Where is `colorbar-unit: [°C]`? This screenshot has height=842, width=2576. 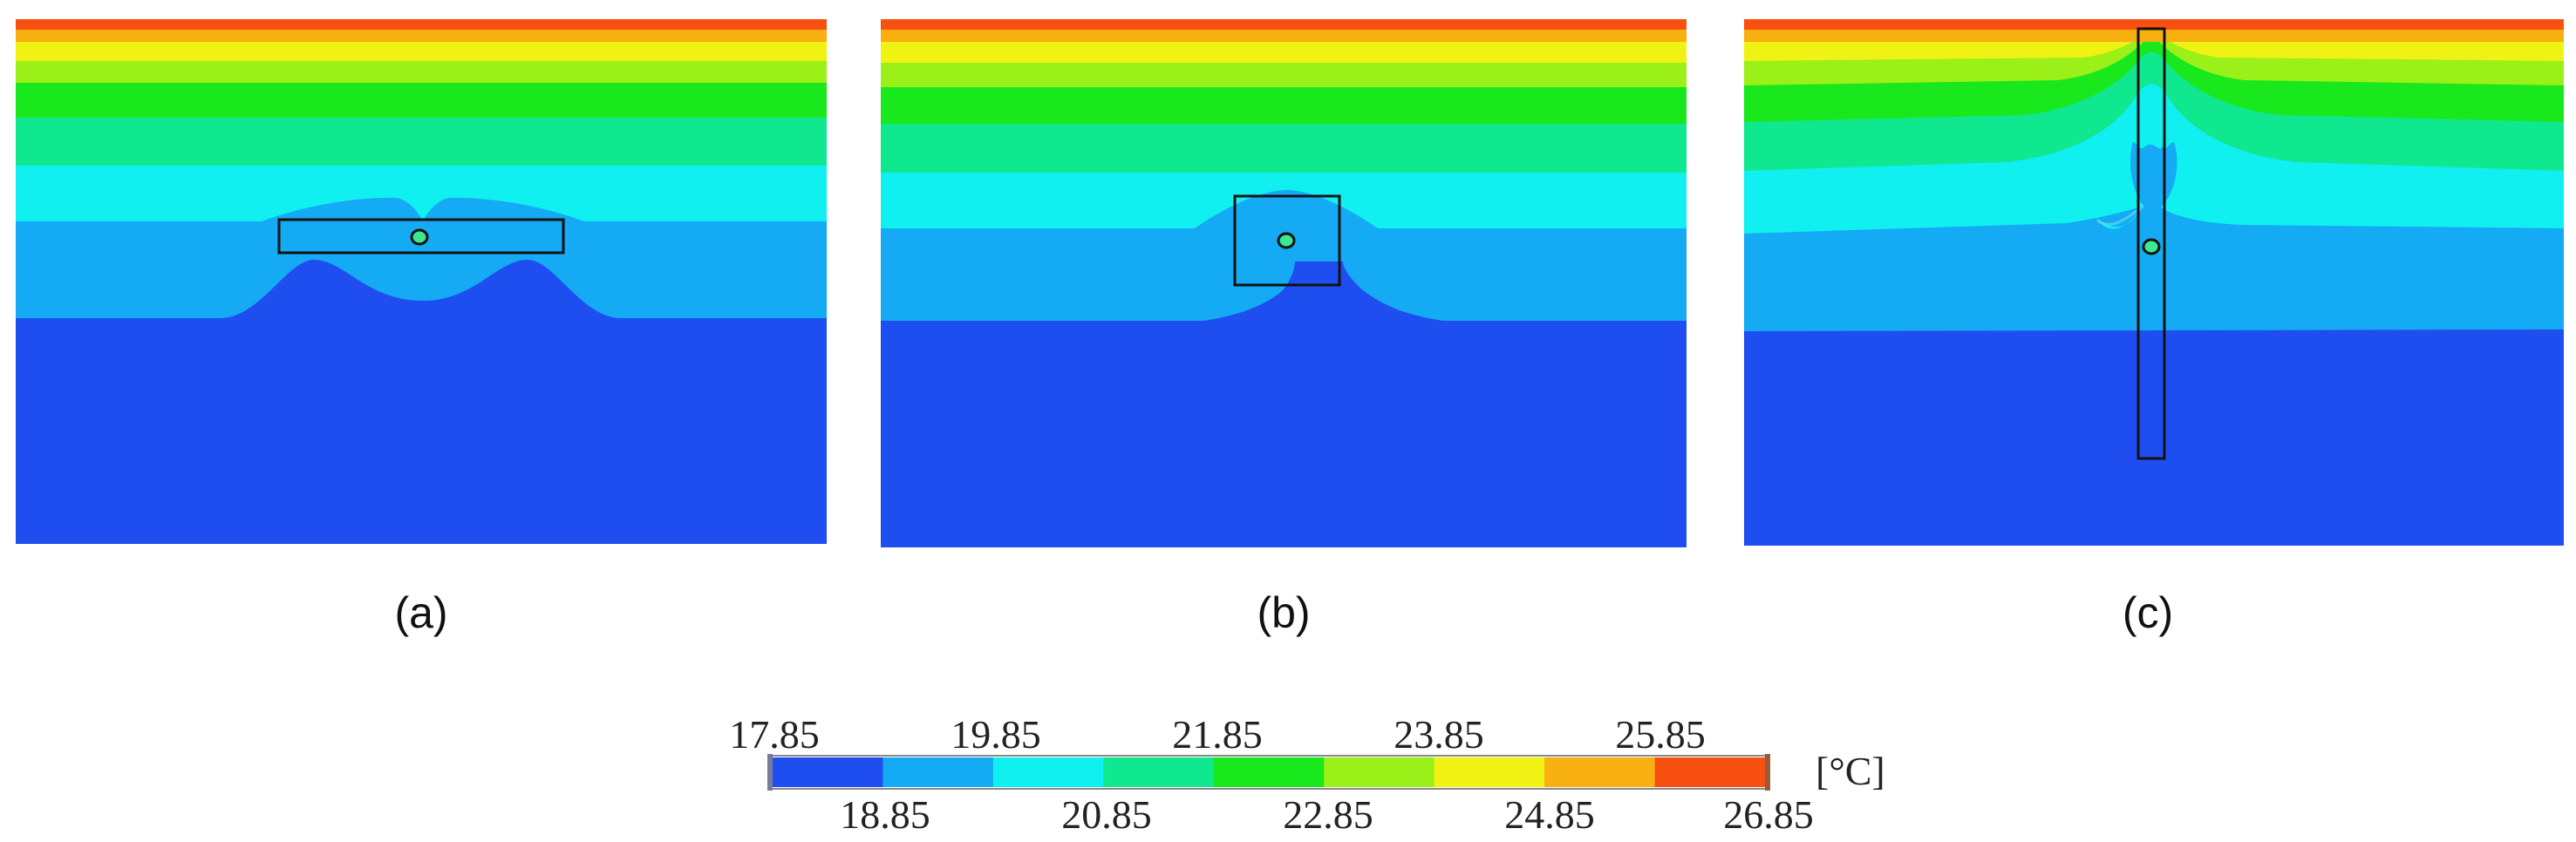 colorbar-unit: [°C] is located at coordinates (1851, 771).